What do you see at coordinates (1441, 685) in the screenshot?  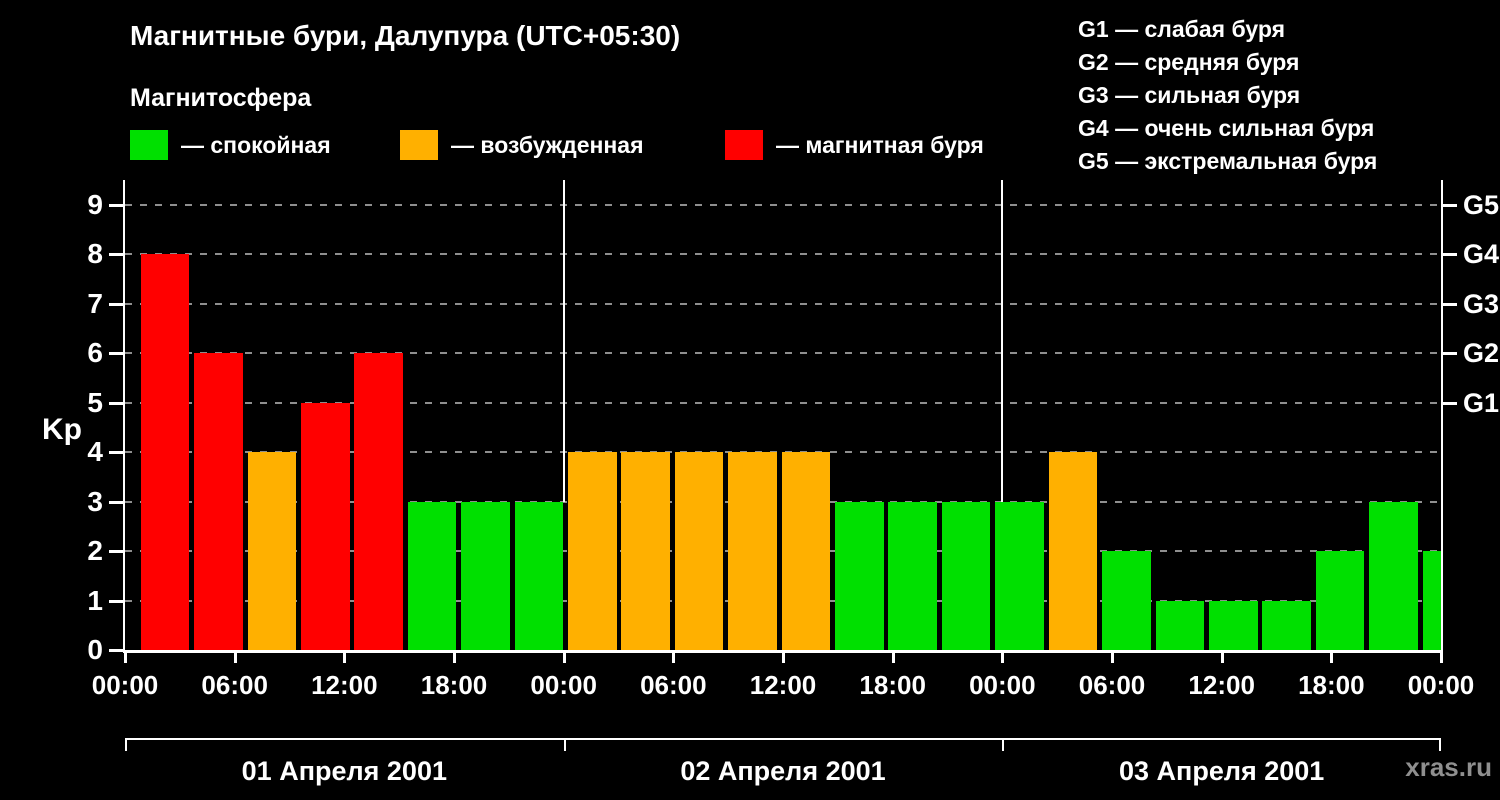 I see `hour-tick-label-12: 00:00` at bounding box center [1441, 685].